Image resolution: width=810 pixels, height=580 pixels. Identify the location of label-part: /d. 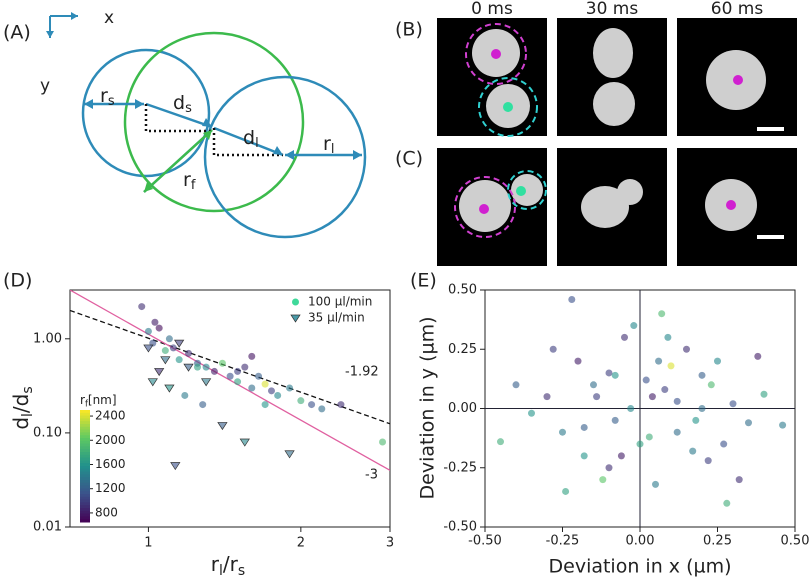
(21, 403).